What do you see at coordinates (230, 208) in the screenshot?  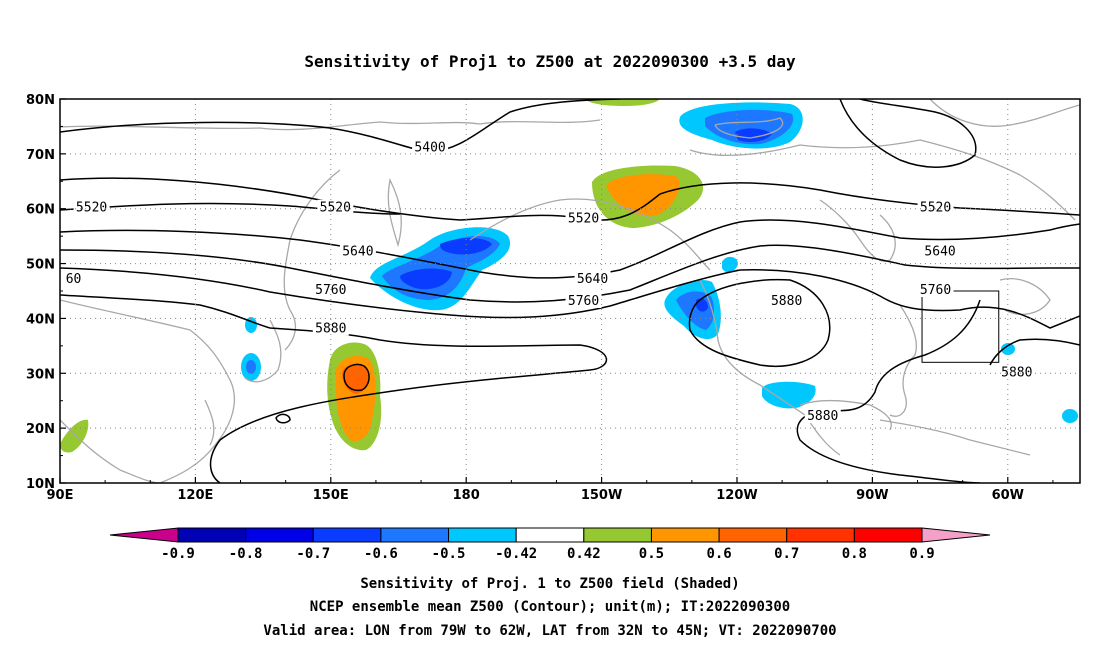 I see `contour-5520-north` at bounding box center [230, 208].